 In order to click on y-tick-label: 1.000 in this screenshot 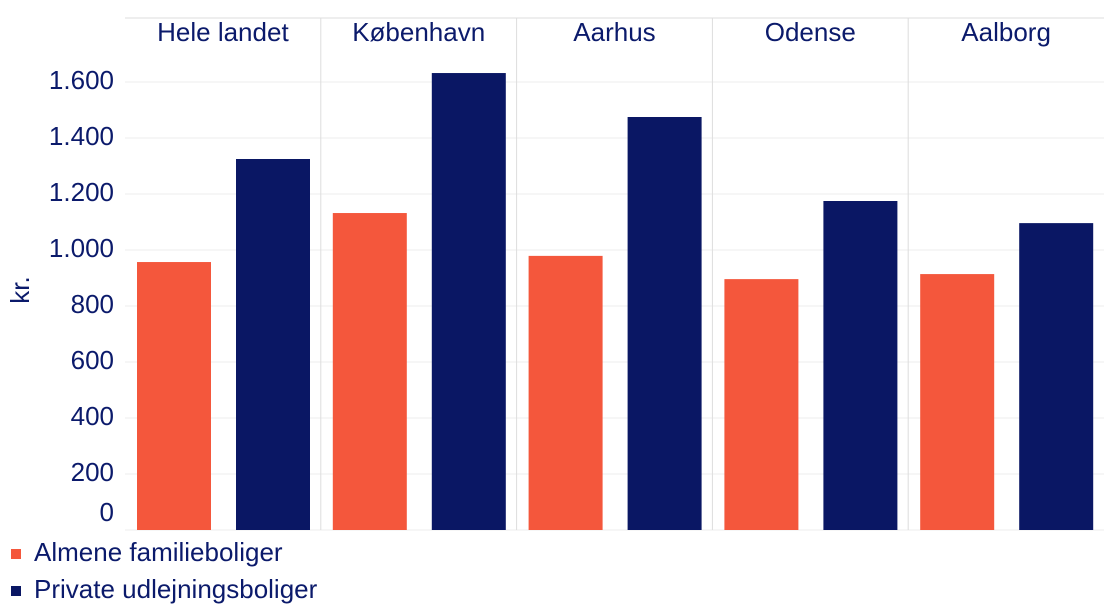, I will do `click(81, 248)`.